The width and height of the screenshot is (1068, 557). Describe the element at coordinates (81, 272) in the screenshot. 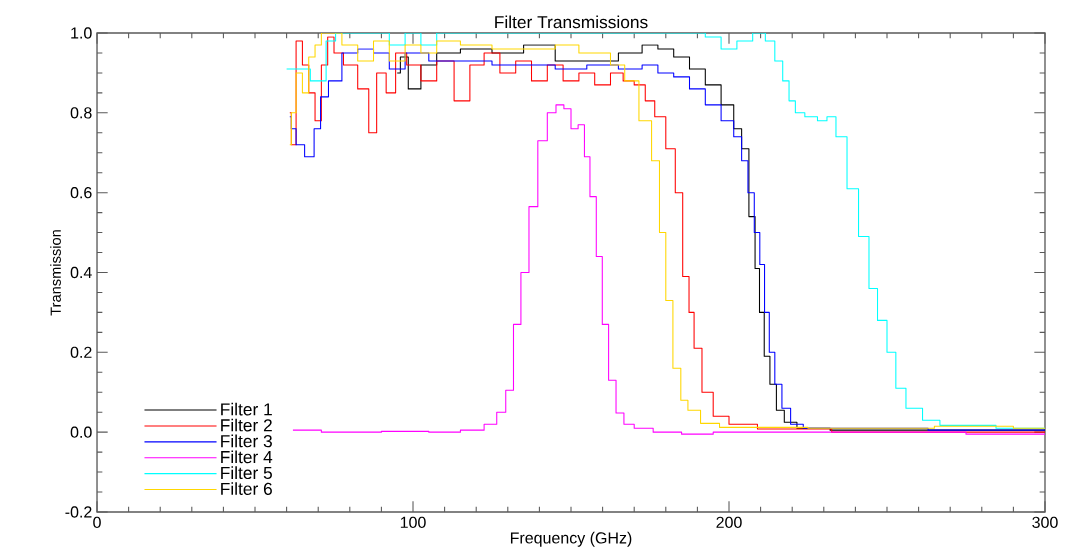

I see `y-tick-label: 0.4` at that location.